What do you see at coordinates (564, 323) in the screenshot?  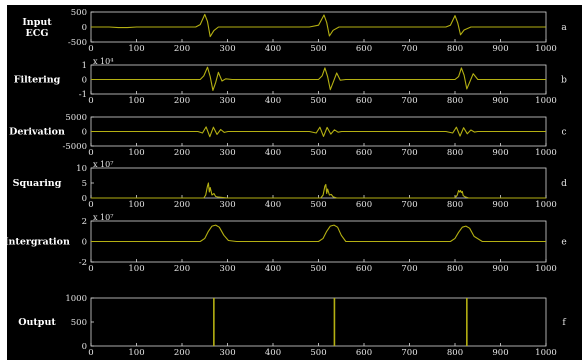 I see `panel-tag: f` at bounding box center [564, 323].